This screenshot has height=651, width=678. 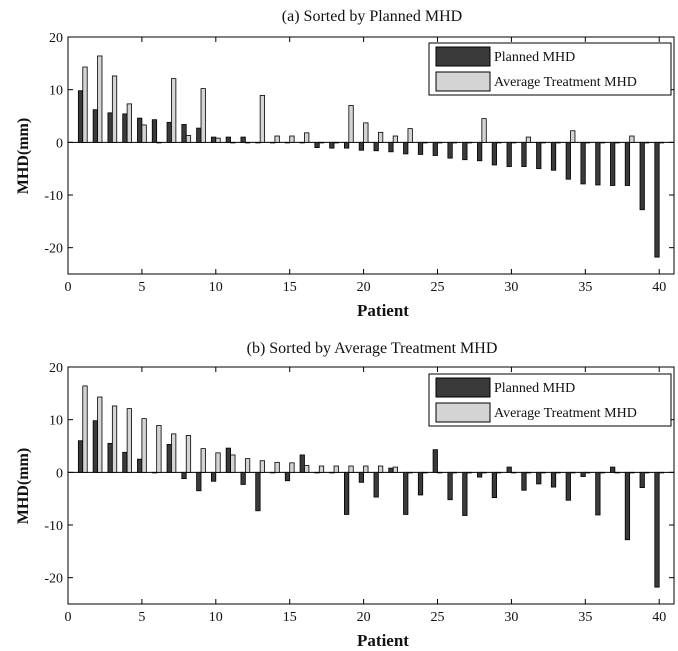 What do you see at coordinates (290, 617) in the screenshot?
I see `x-tick-label: 15` at bounding box center [290, 617].